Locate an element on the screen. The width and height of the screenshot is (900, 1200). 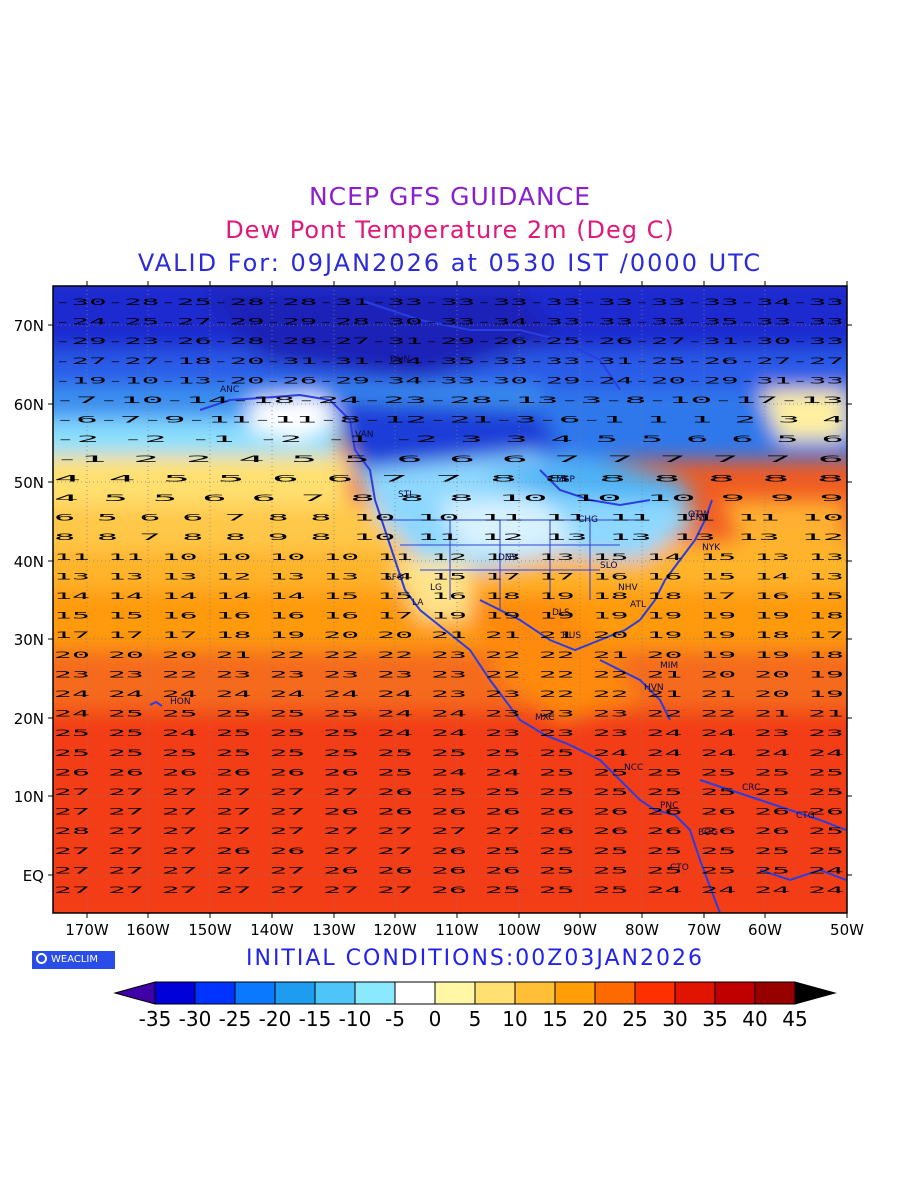
city-label: ATL is located at coordinates (638, 605).